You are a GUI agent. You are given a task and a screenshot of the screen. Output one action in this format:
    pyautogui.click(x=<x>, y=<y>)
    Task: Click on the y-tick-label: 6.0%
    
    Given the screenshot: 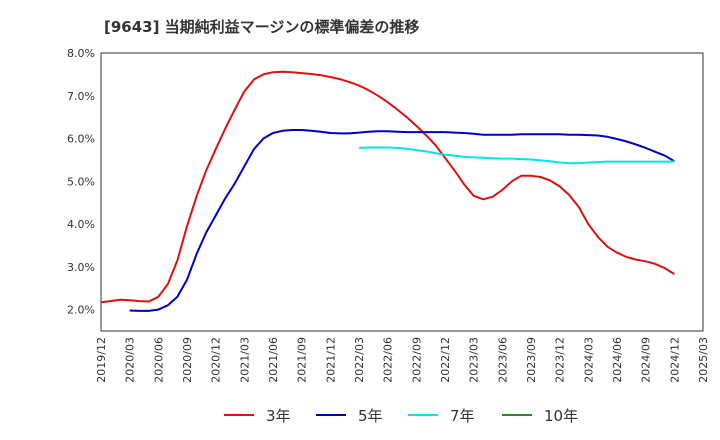 What is the action you would take?
    pyautogui.click(x=81, y=139)
    